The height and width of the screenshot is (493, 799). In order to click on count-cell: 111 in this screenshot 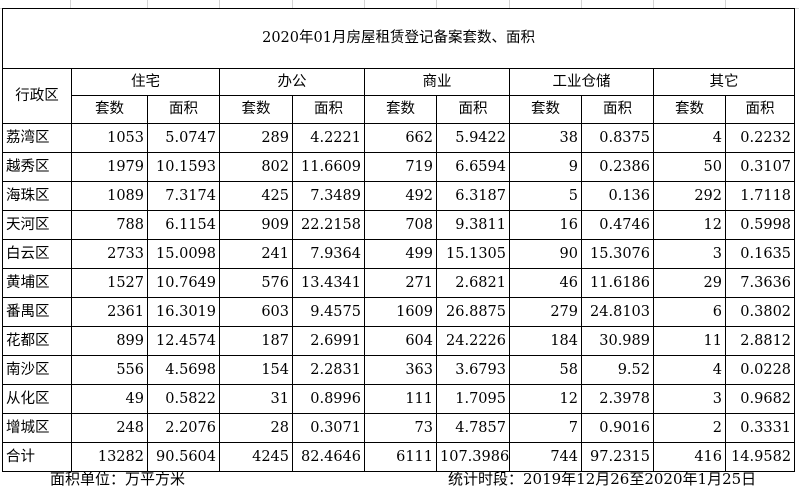, I will do `click(400, 399)`.